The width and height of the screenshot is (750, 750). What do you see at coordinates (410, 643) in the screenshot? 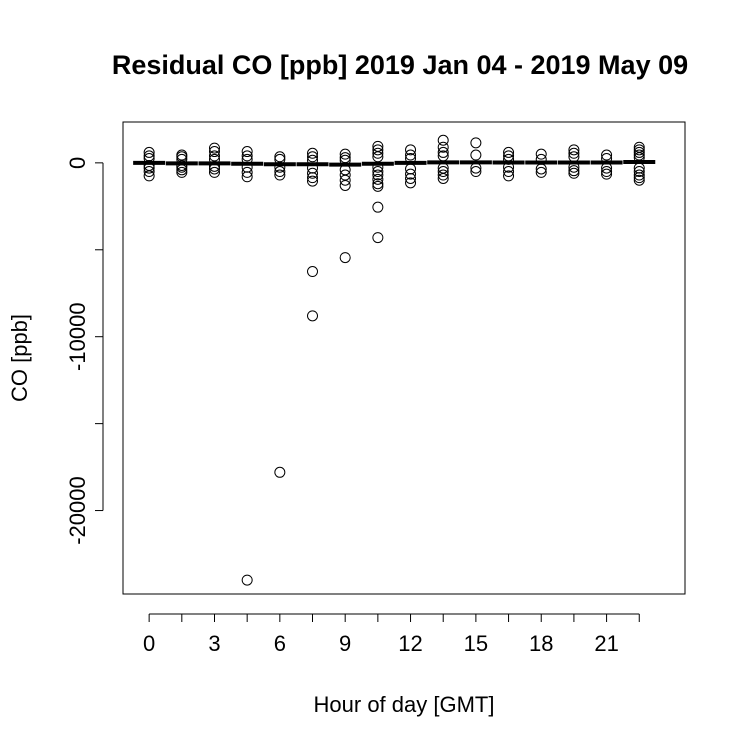
I see `x-tick-label: 12` at bounding box center [410, 643].